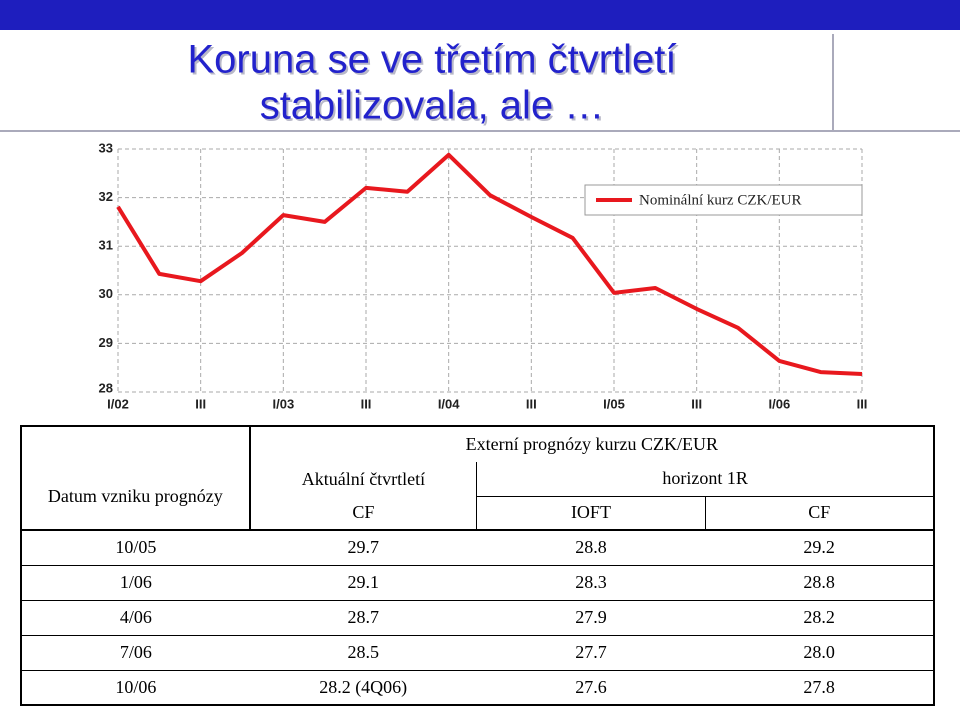 This screenshot has height=706, width=960. I want to click on y-tick-label: 29, so click(106, 342).